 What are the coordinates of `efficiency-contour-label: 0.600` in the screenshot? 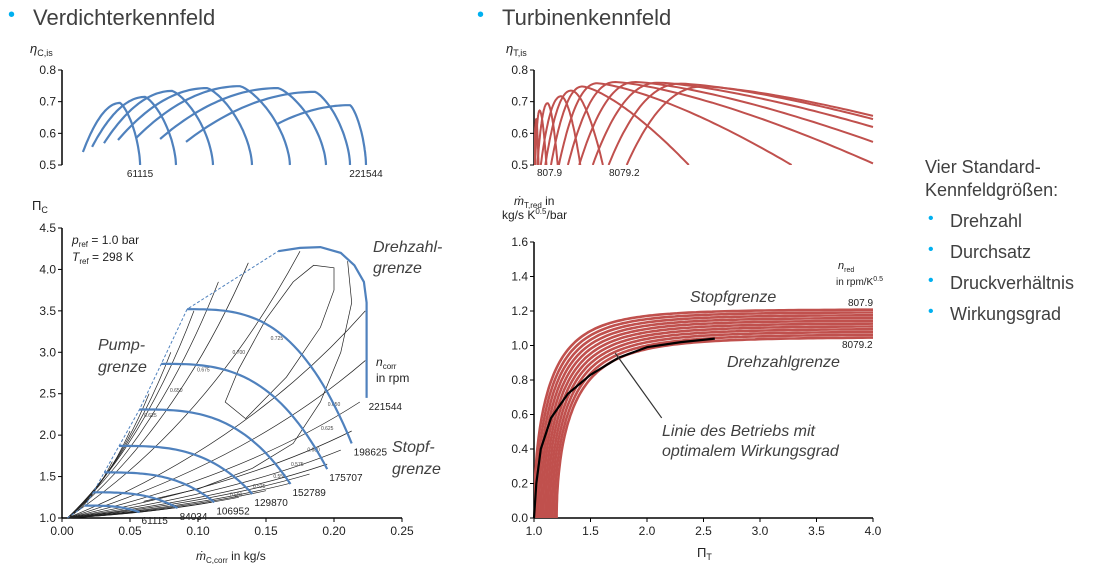 It's located at (313, 451).